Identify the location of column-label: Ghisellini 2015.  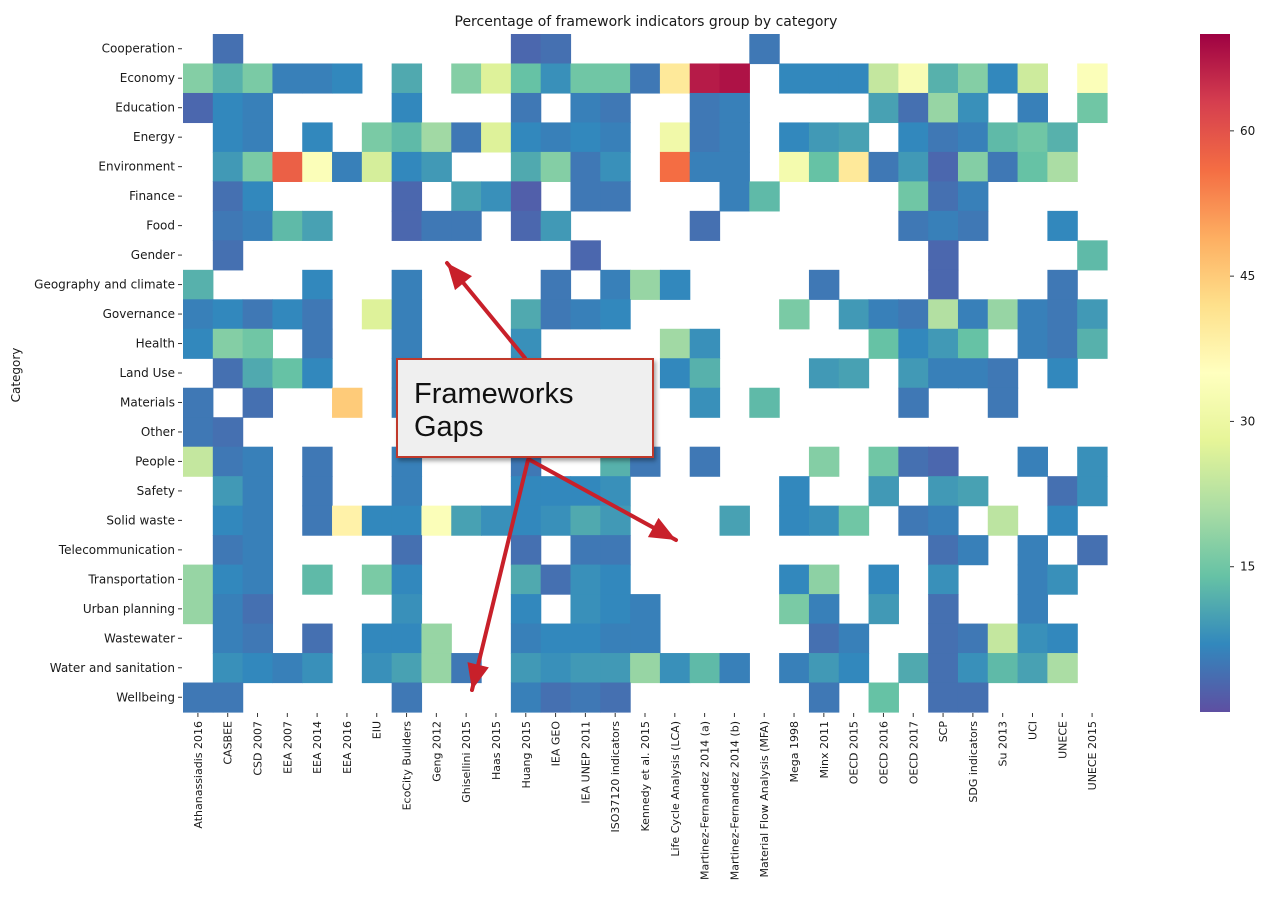
(466, 762).